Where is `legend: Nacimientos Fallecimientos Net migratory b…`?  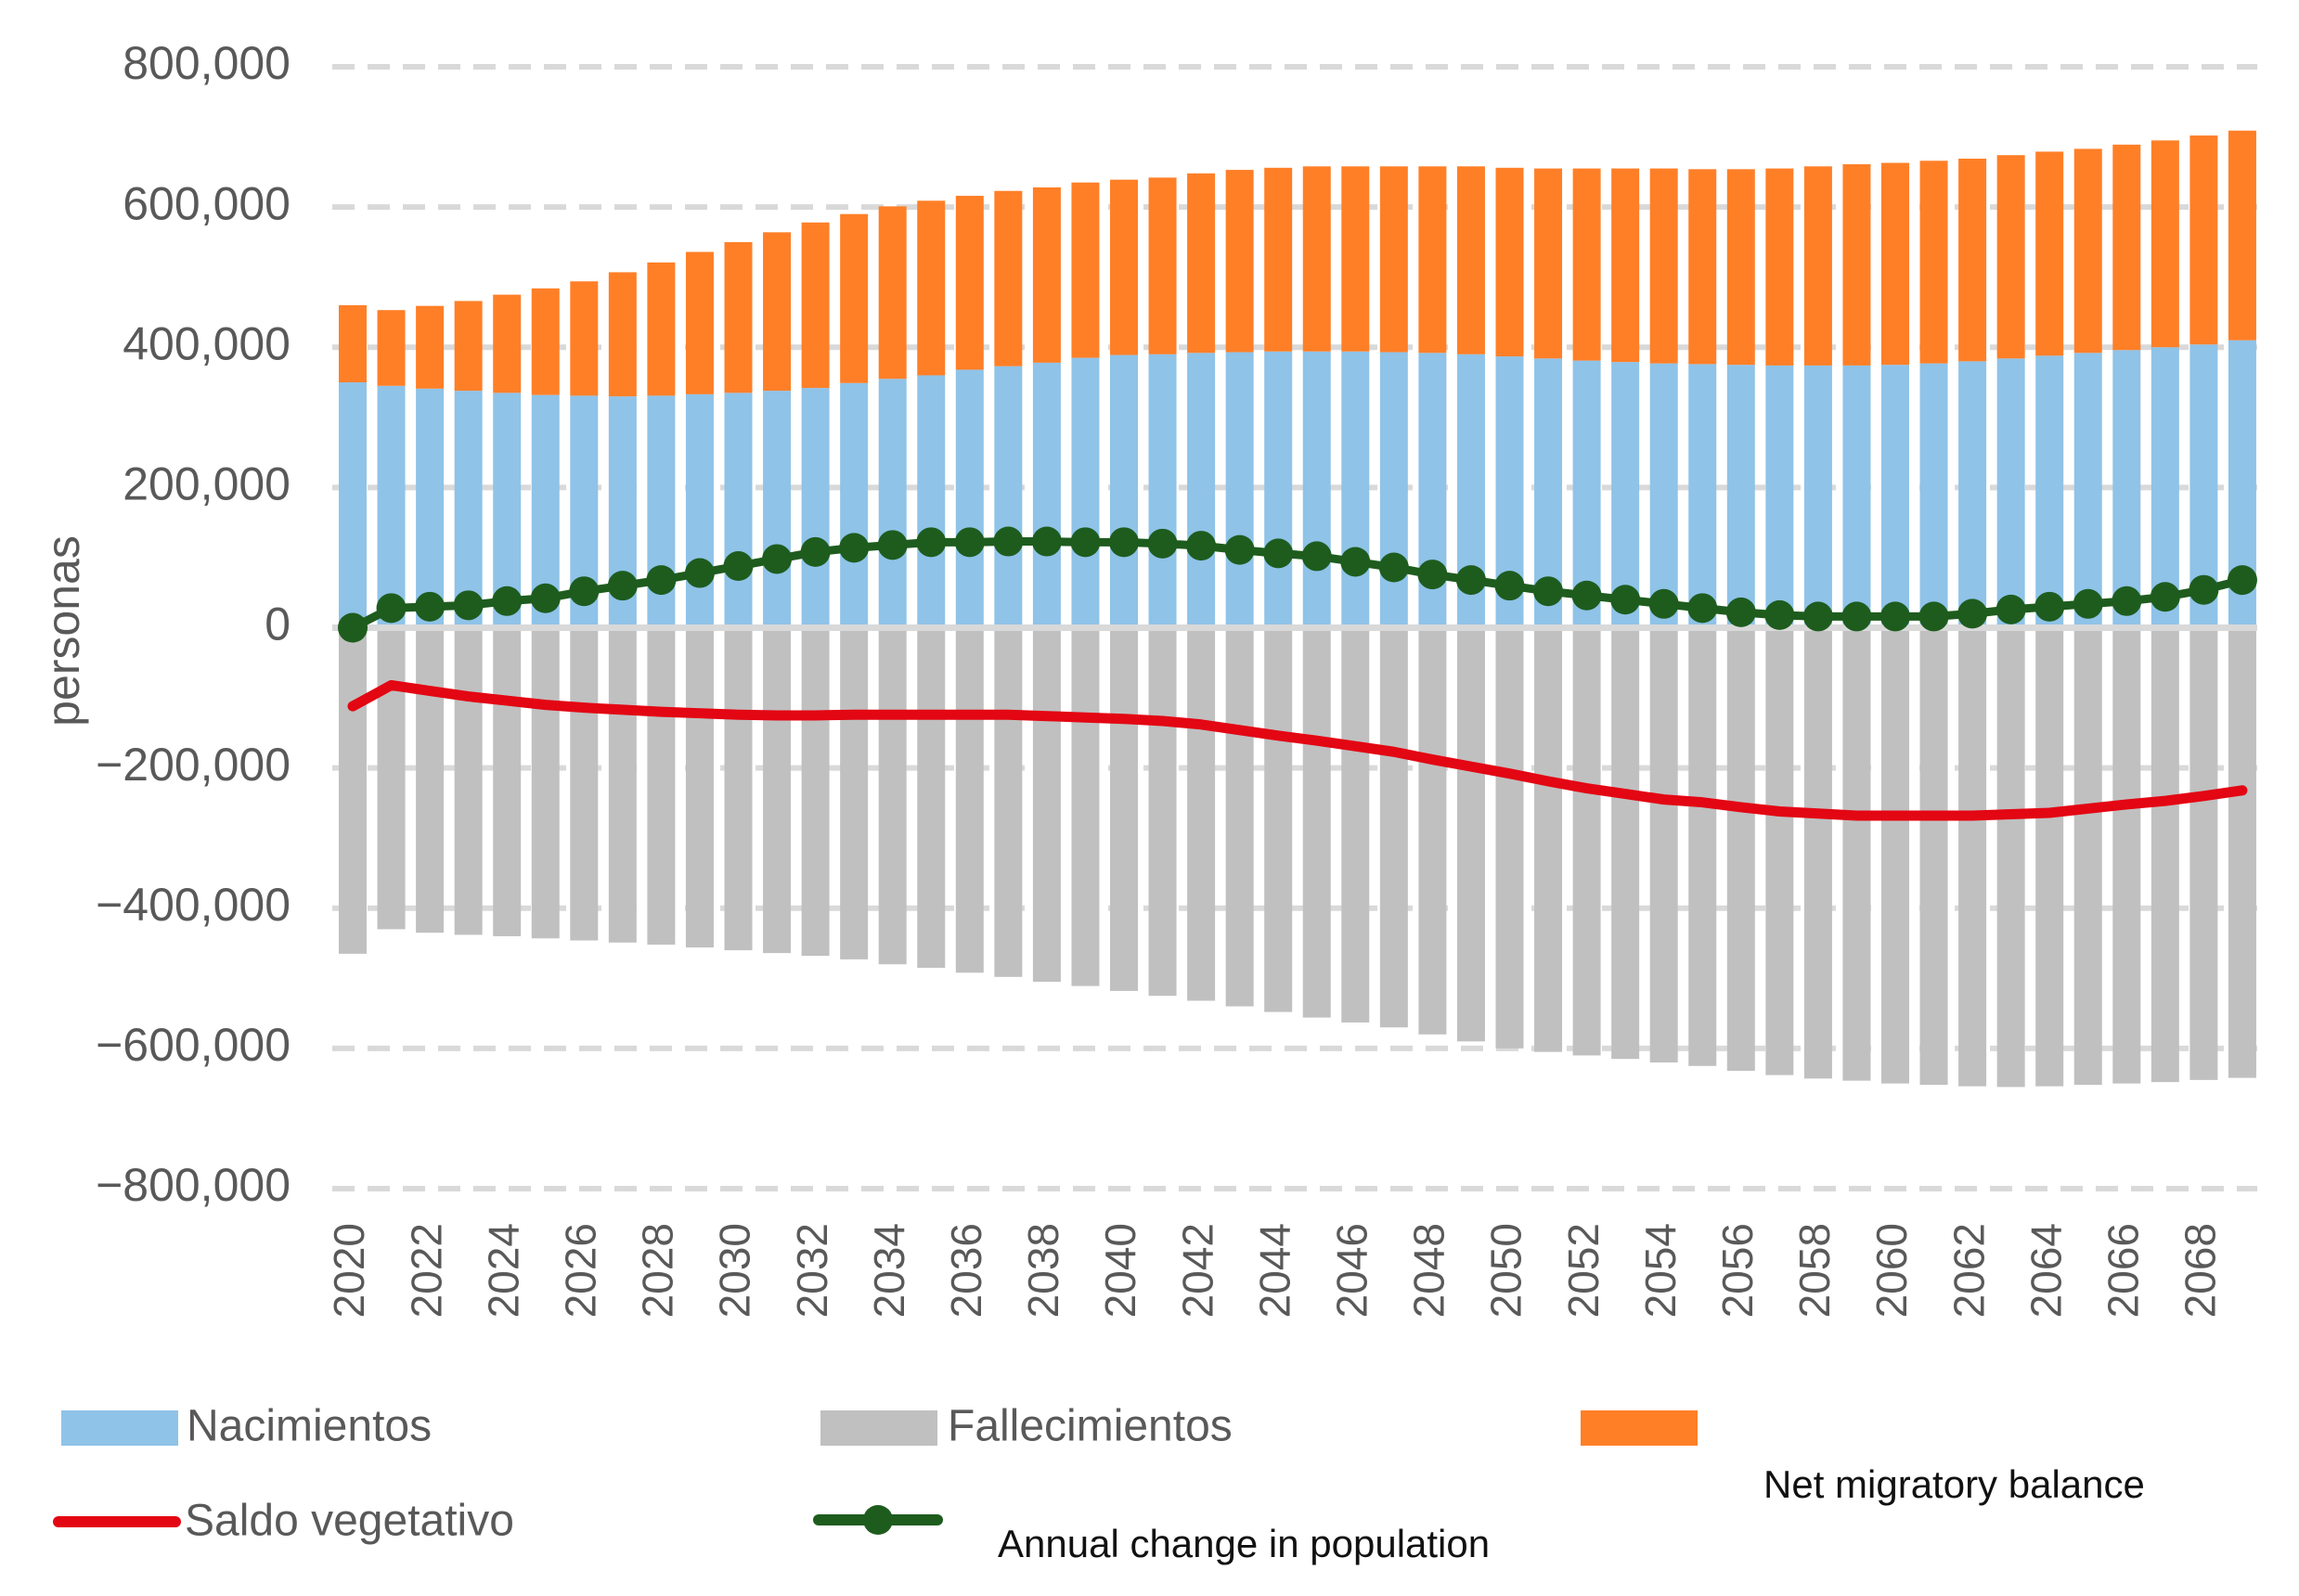
legend: Nacimientos Fallecimientos Net migratory b… is located at coordinates (1099, 1484).